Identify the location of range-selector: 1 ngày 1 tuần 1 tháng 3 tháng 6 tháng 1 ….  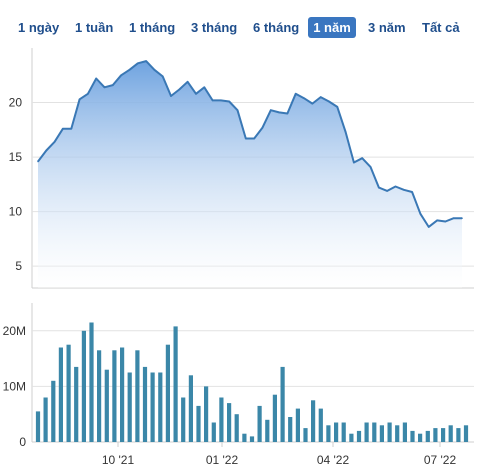
(240, 29).